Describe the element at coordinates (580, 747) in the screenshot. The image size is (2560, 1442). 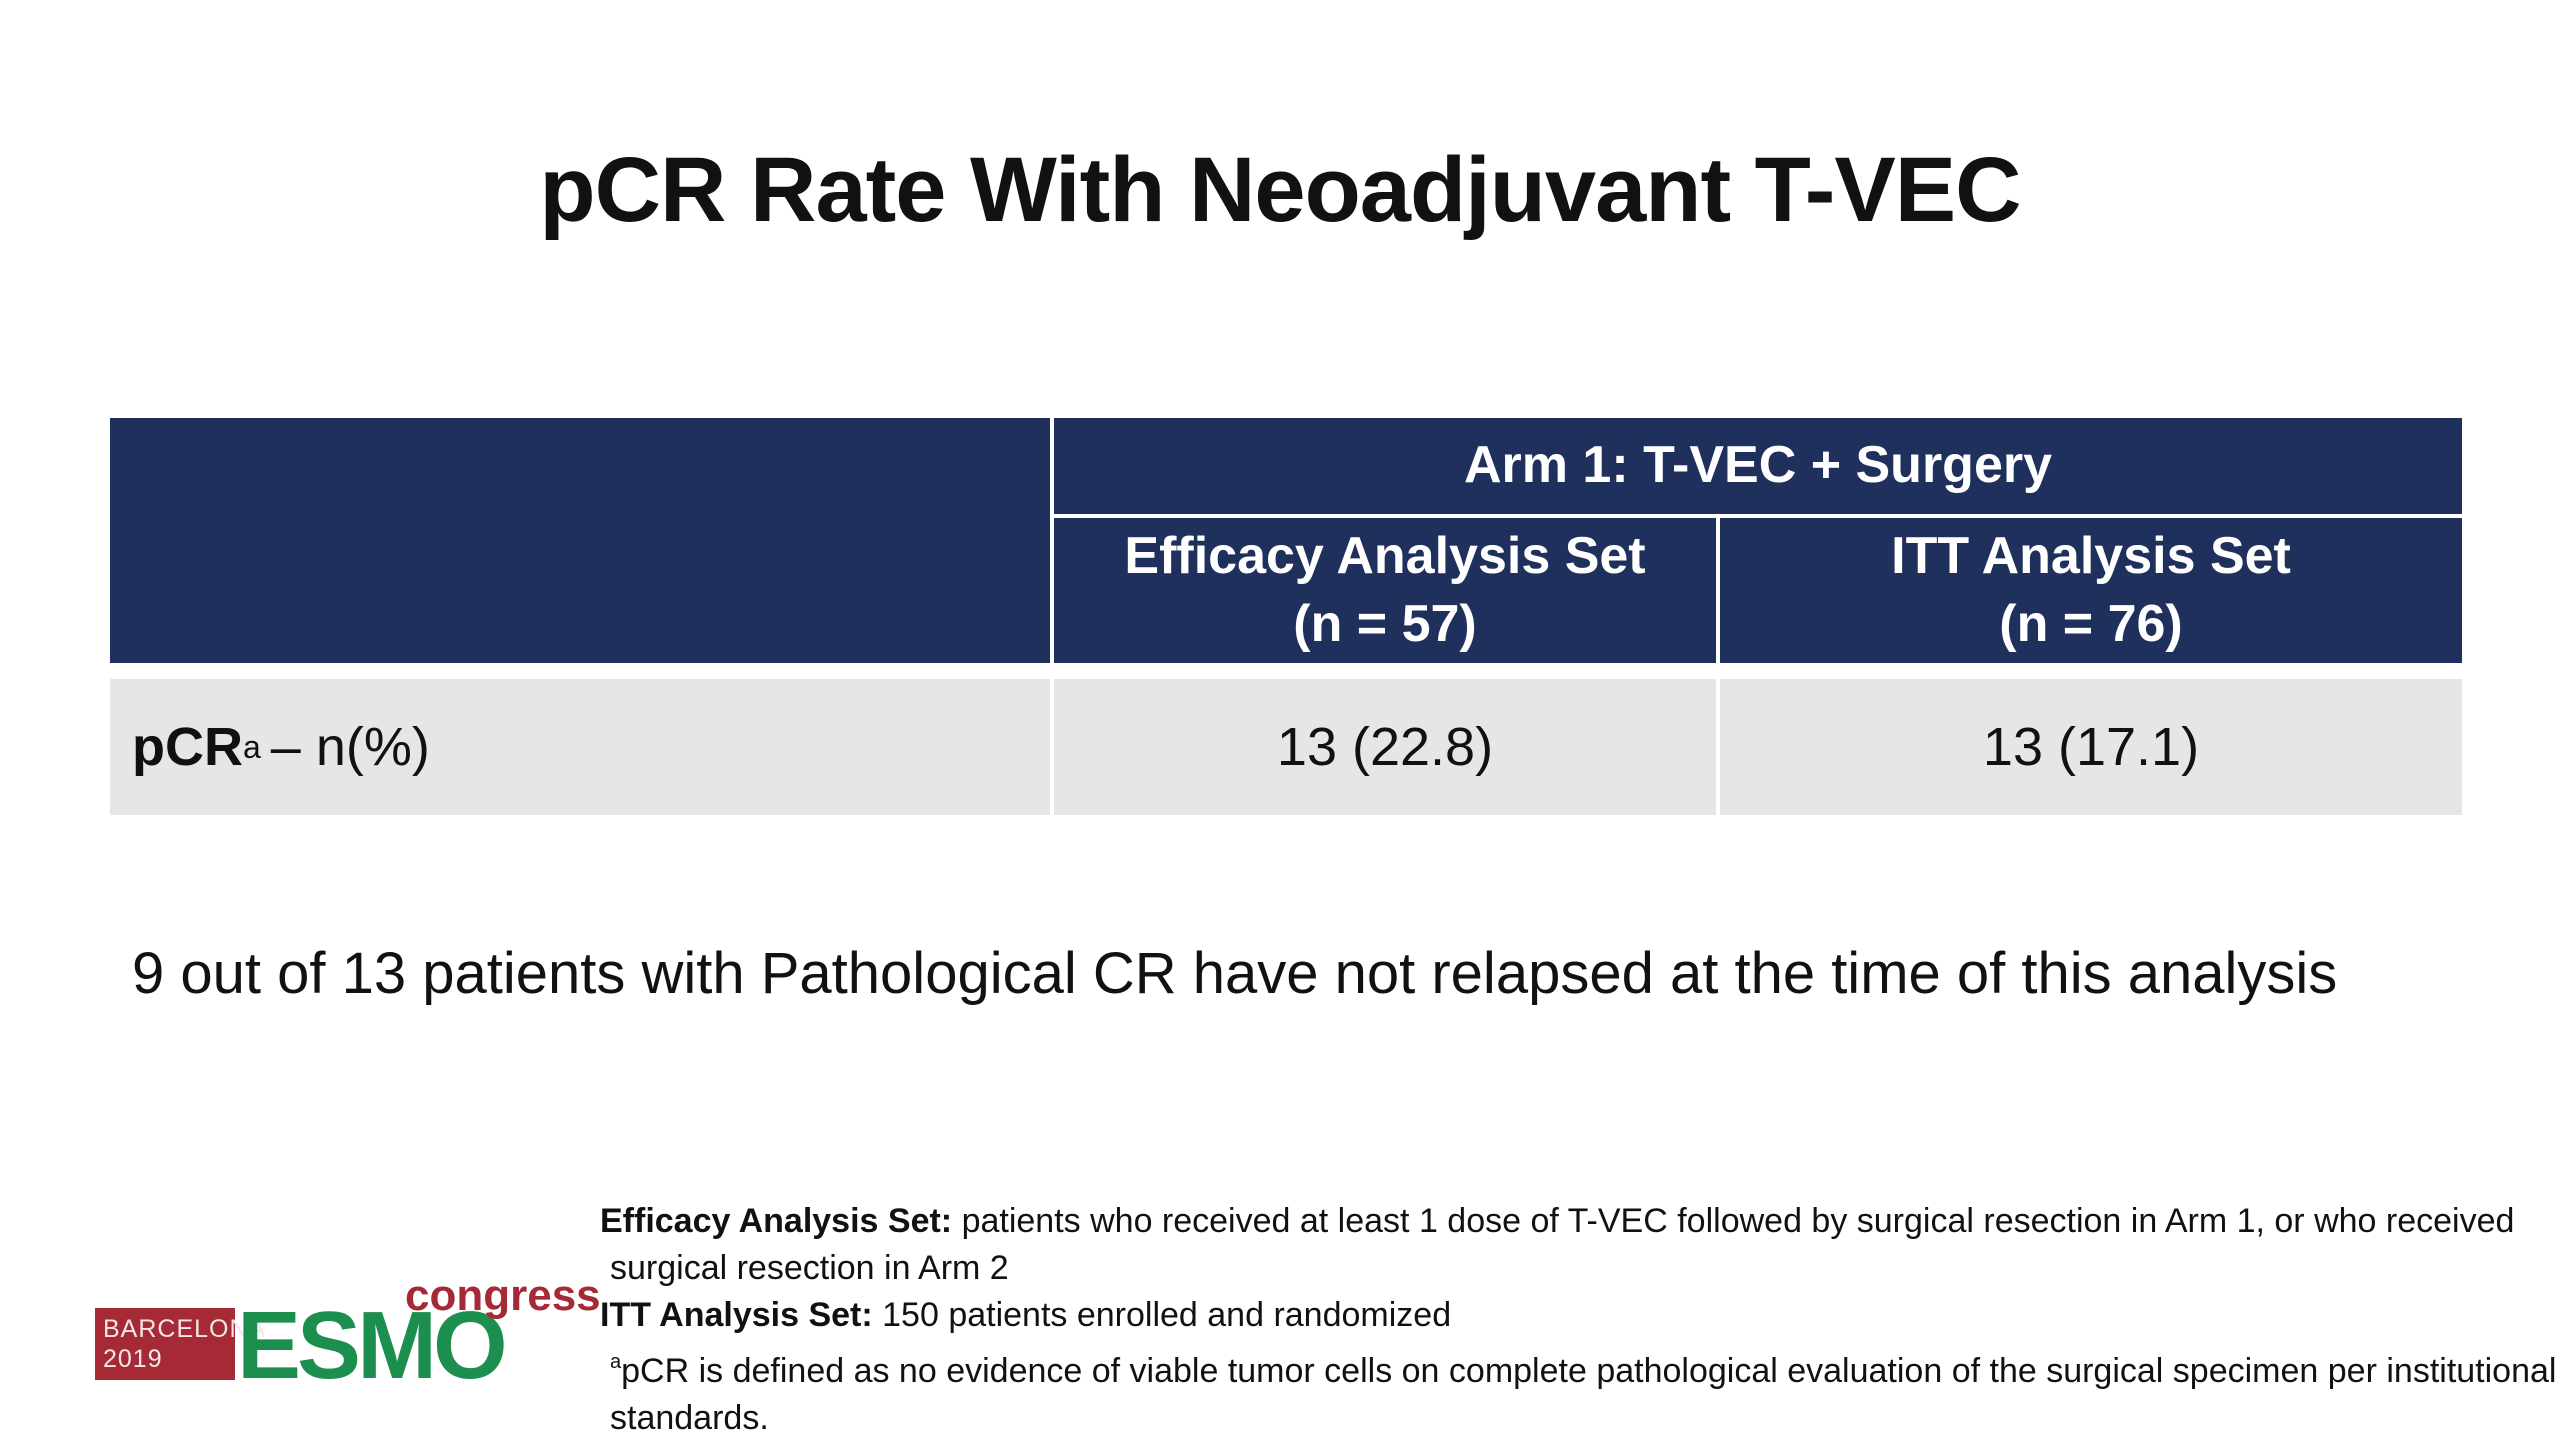
I see `row-label-pcr: pCR a – n(%)` at that location.